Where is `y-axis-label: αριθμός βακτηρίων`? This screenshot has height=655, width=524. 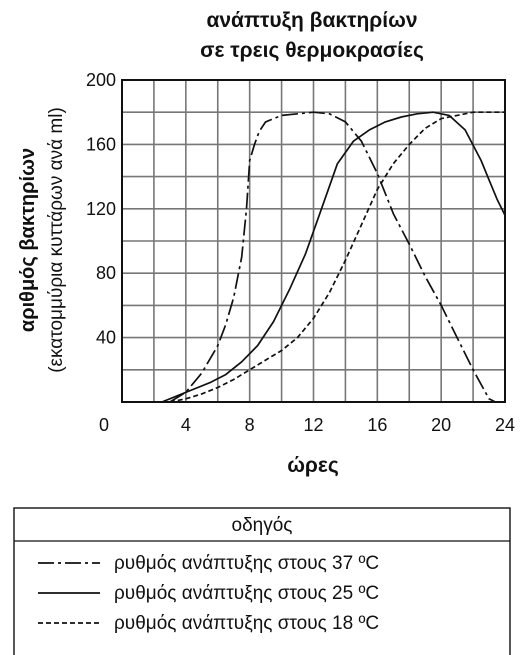 y-axis-label: αριθμός βακτηρίων is located at coordinates (28, 240).